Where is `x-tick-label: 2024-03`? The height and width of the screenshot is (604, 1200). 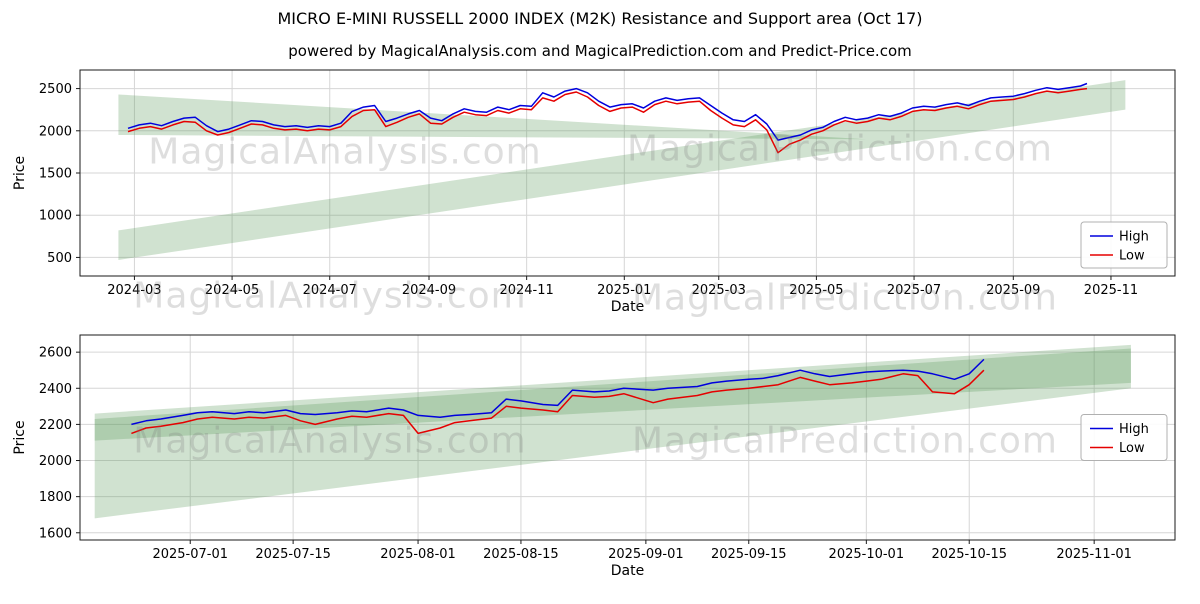 x-tick-label: 2024-03 is located at coordinates (134, 290).